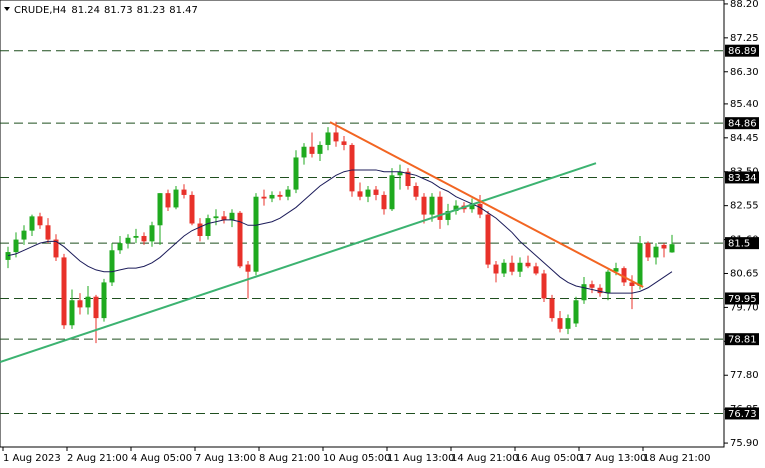 The height and width of the screenshot is (468, 765). What do you see at coordinates (744, 138) in the screenshot?
I see `y-tick-label: 84.45` at bounding box center [744, 138].